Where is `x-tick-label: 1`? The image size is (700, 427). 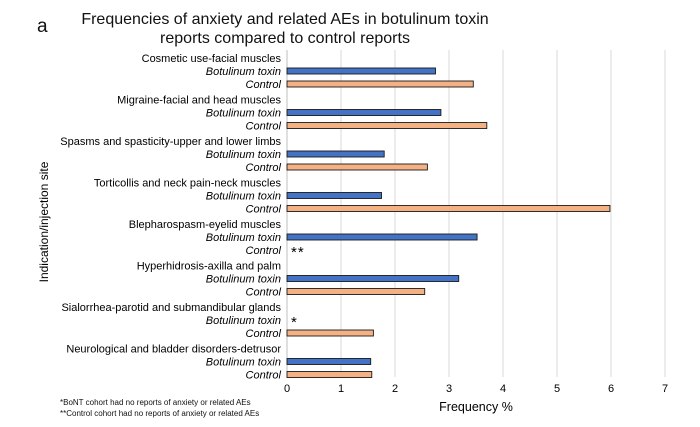
x-tick-label: 1 is located at coordinates (341, 389).